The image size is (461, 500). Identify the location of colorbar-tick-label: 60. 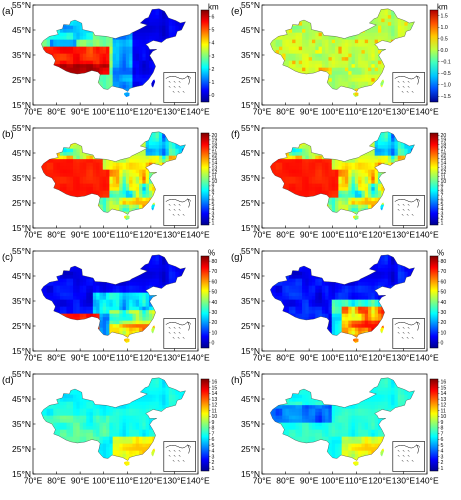
(215, 282).